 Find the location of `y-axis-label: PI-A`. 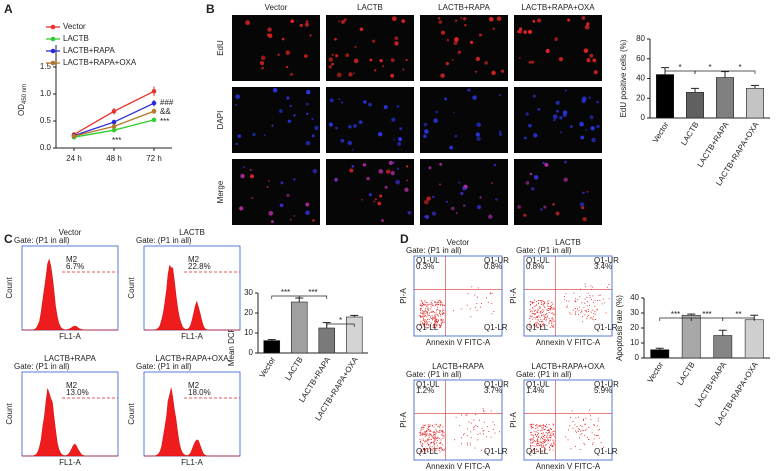

y-axis-label: PI-A is located at coordinates (513, 296).